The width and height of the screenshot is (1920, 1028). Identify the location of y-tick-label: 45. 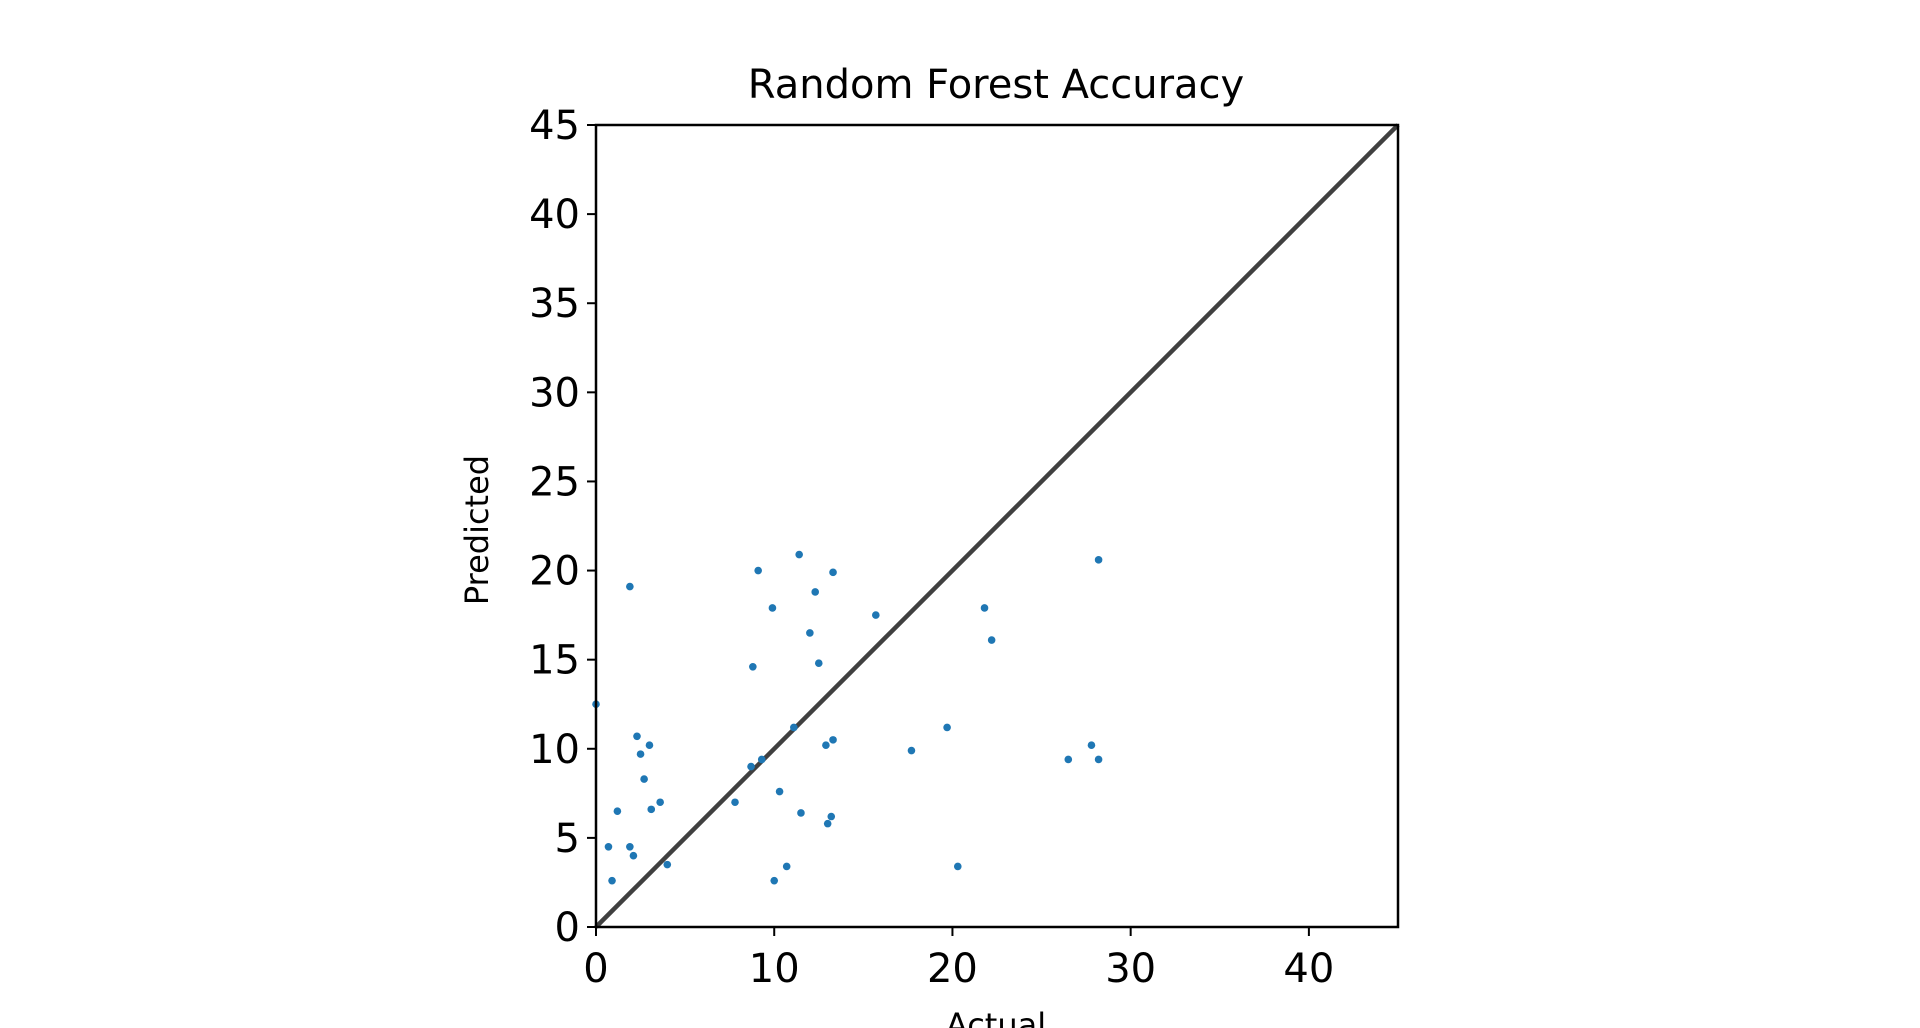
(554, 126).